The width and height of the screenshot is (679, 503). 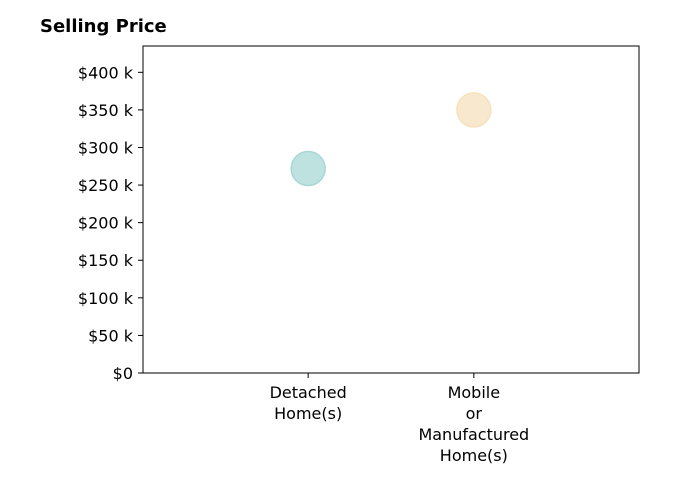 What do you see at coordinates (106, 185) in the screenshot?
I see `y-tick-label: $250 k` at bounding box center [106, 185].